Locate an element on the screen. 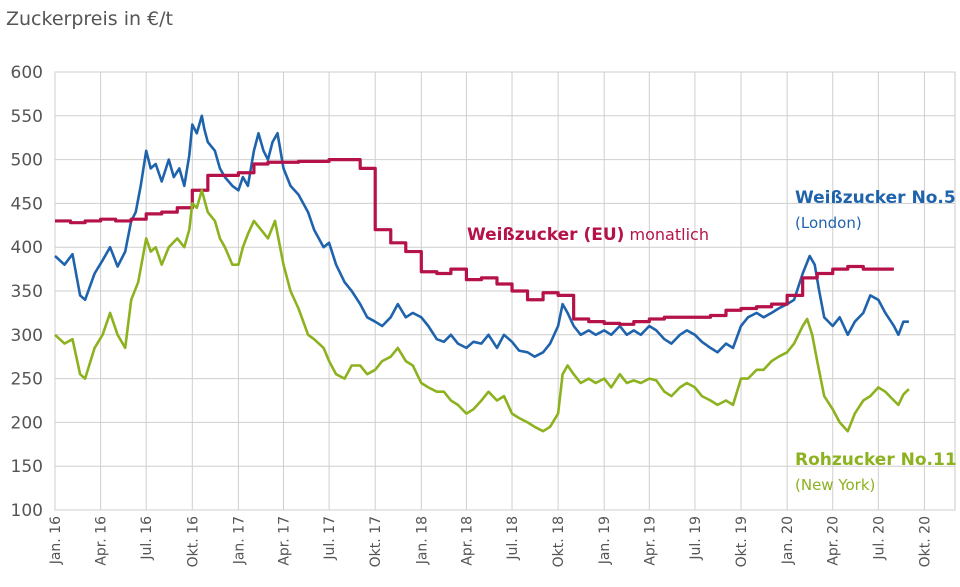 This screenshot has width=960, height=587. x-tick-label: Okt. 18 is located at coordinates (559, 541).